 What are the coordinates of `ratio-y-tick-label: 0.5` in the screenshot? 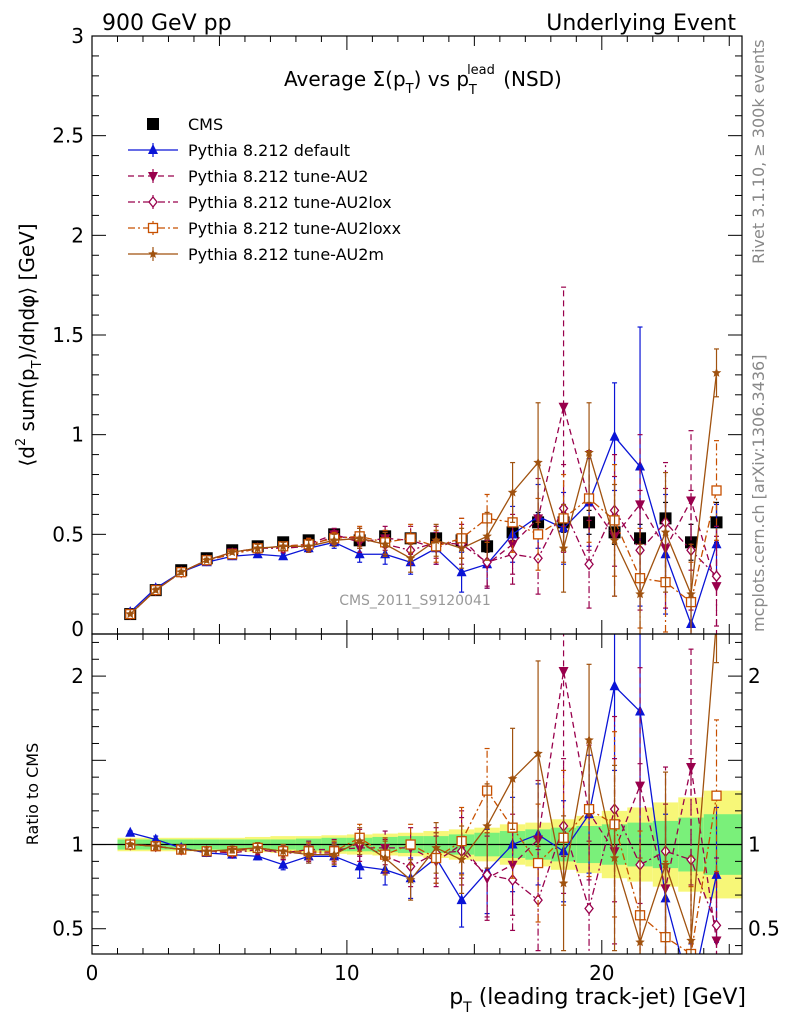 It's located at (68, 929).